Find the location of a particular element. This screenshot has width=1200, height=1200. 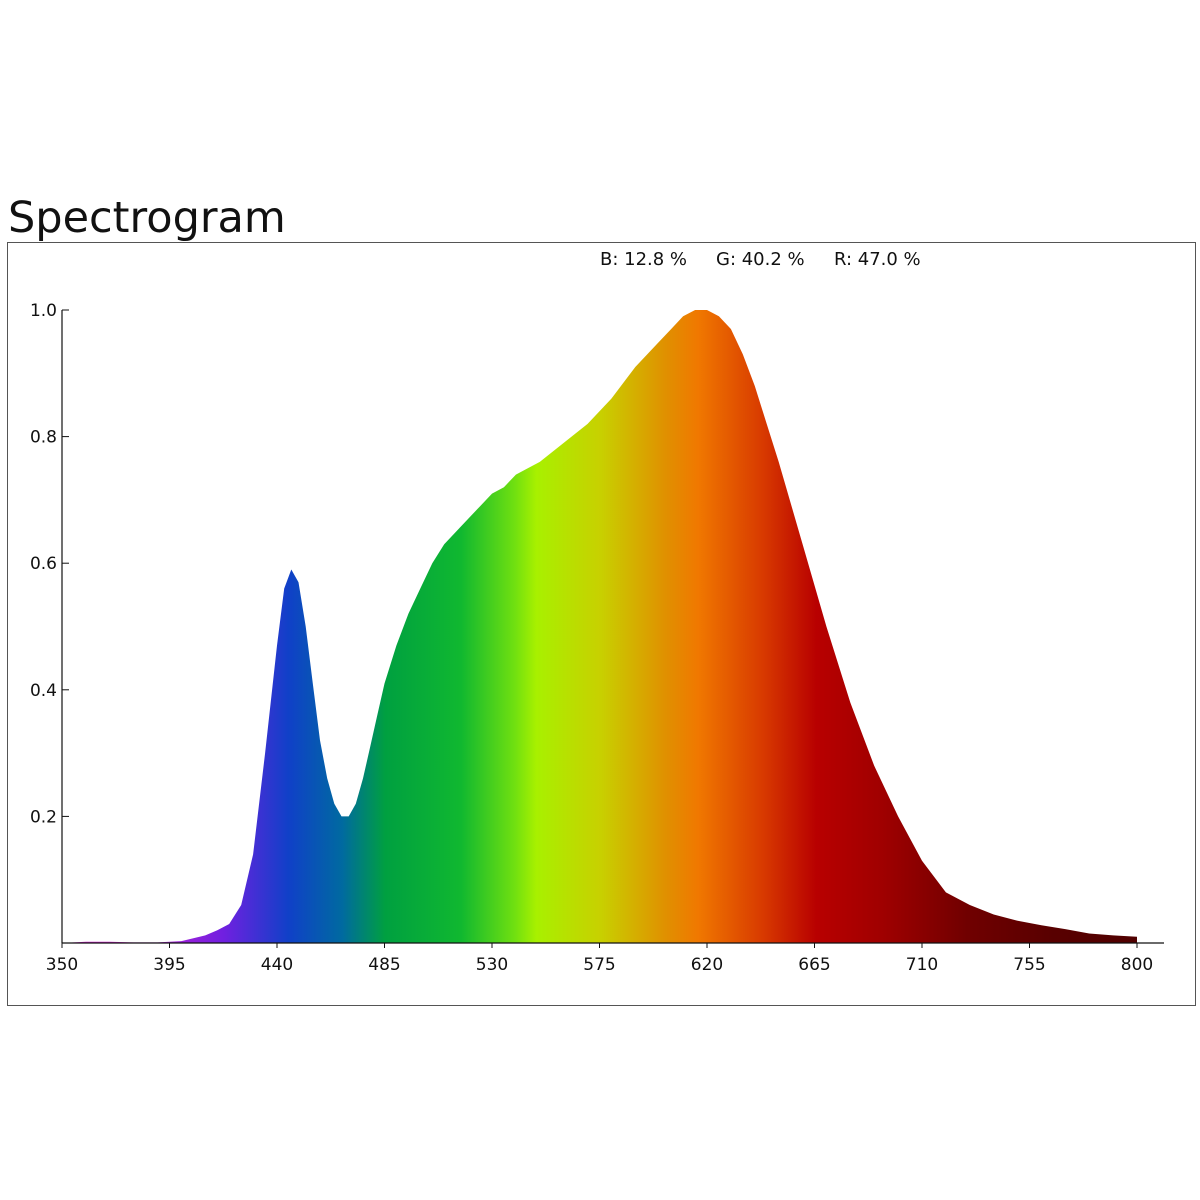

x-tick-label: 530 is located at coordinates (492, 965).